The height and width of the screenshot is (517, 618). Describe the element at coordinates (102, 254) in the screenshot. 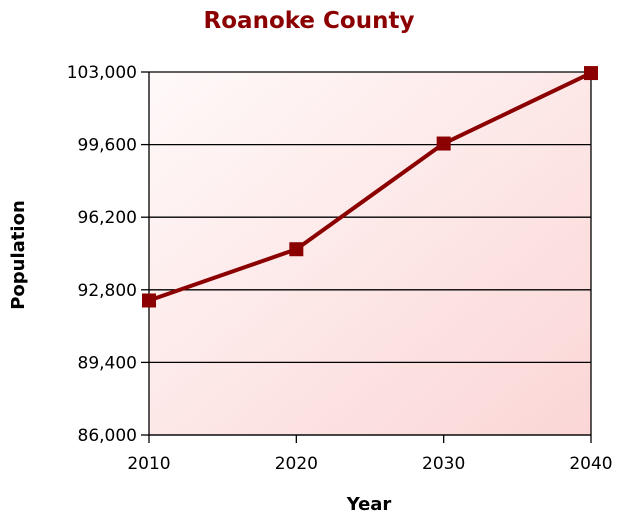

I see `y-axis-tick-labels: 86,000 89,400 92,800 96,200 99,600 103,000` at that location.